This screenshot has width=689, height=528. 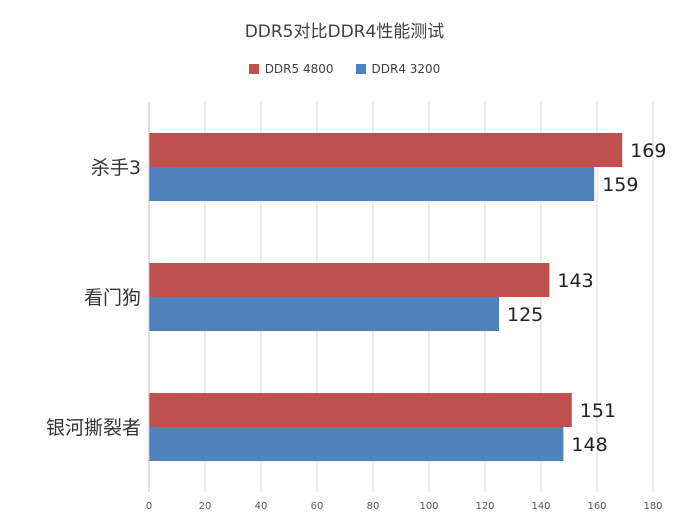 I want to click on x-tick-label: 60, so click(x=317, y=506).